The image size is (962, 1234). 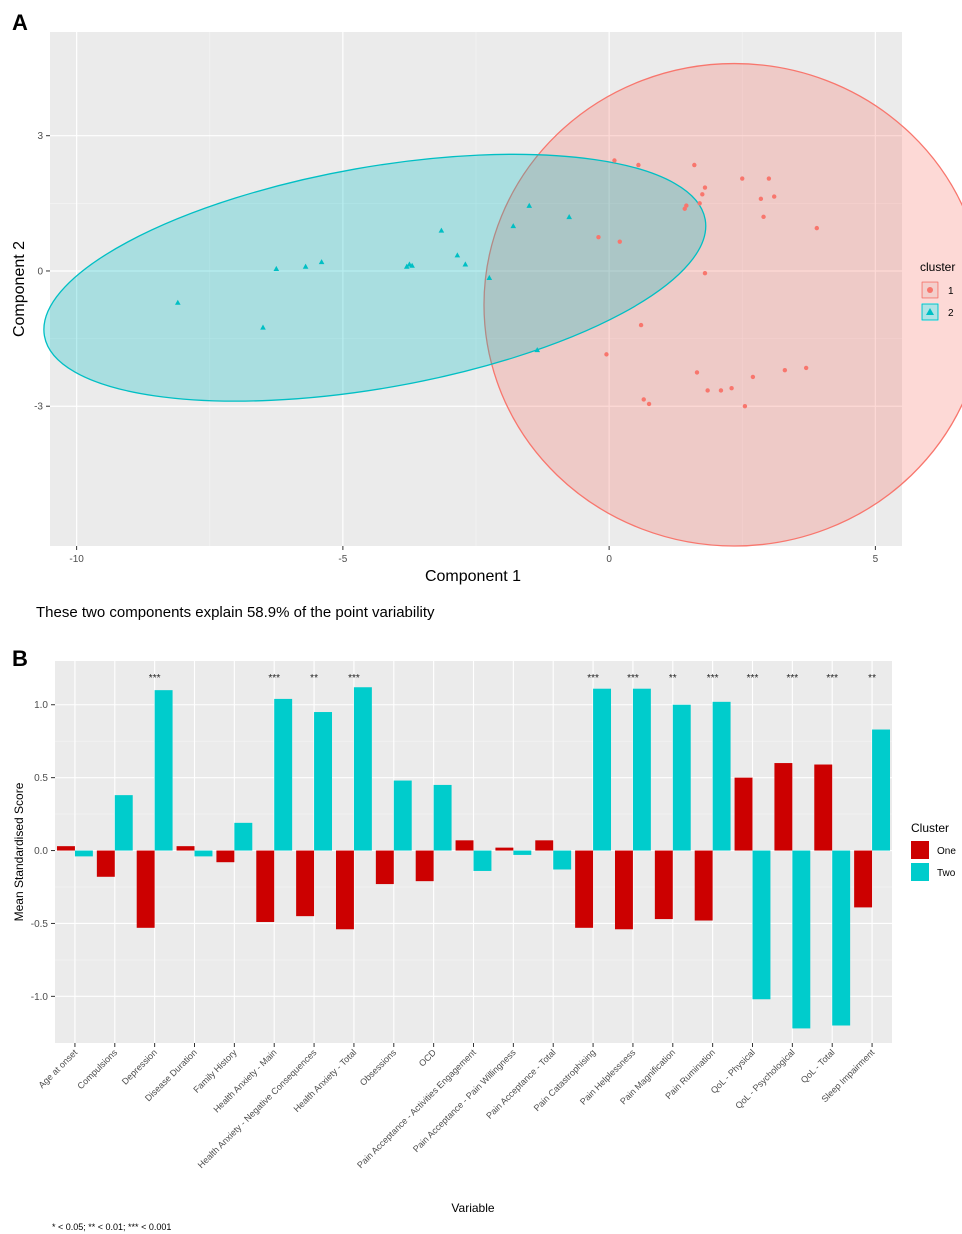 What do you see at coordinates (946, 851) in the screenshot?
I see `bar-legend-label-one: One` at bounding box center [946, 851].